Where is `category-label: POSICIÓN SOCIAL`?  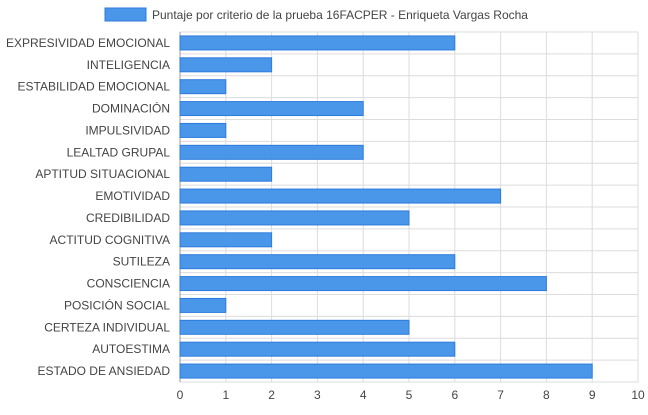
category-label: POSICIÓN SOCIAL is located at coordinates (117, 304).